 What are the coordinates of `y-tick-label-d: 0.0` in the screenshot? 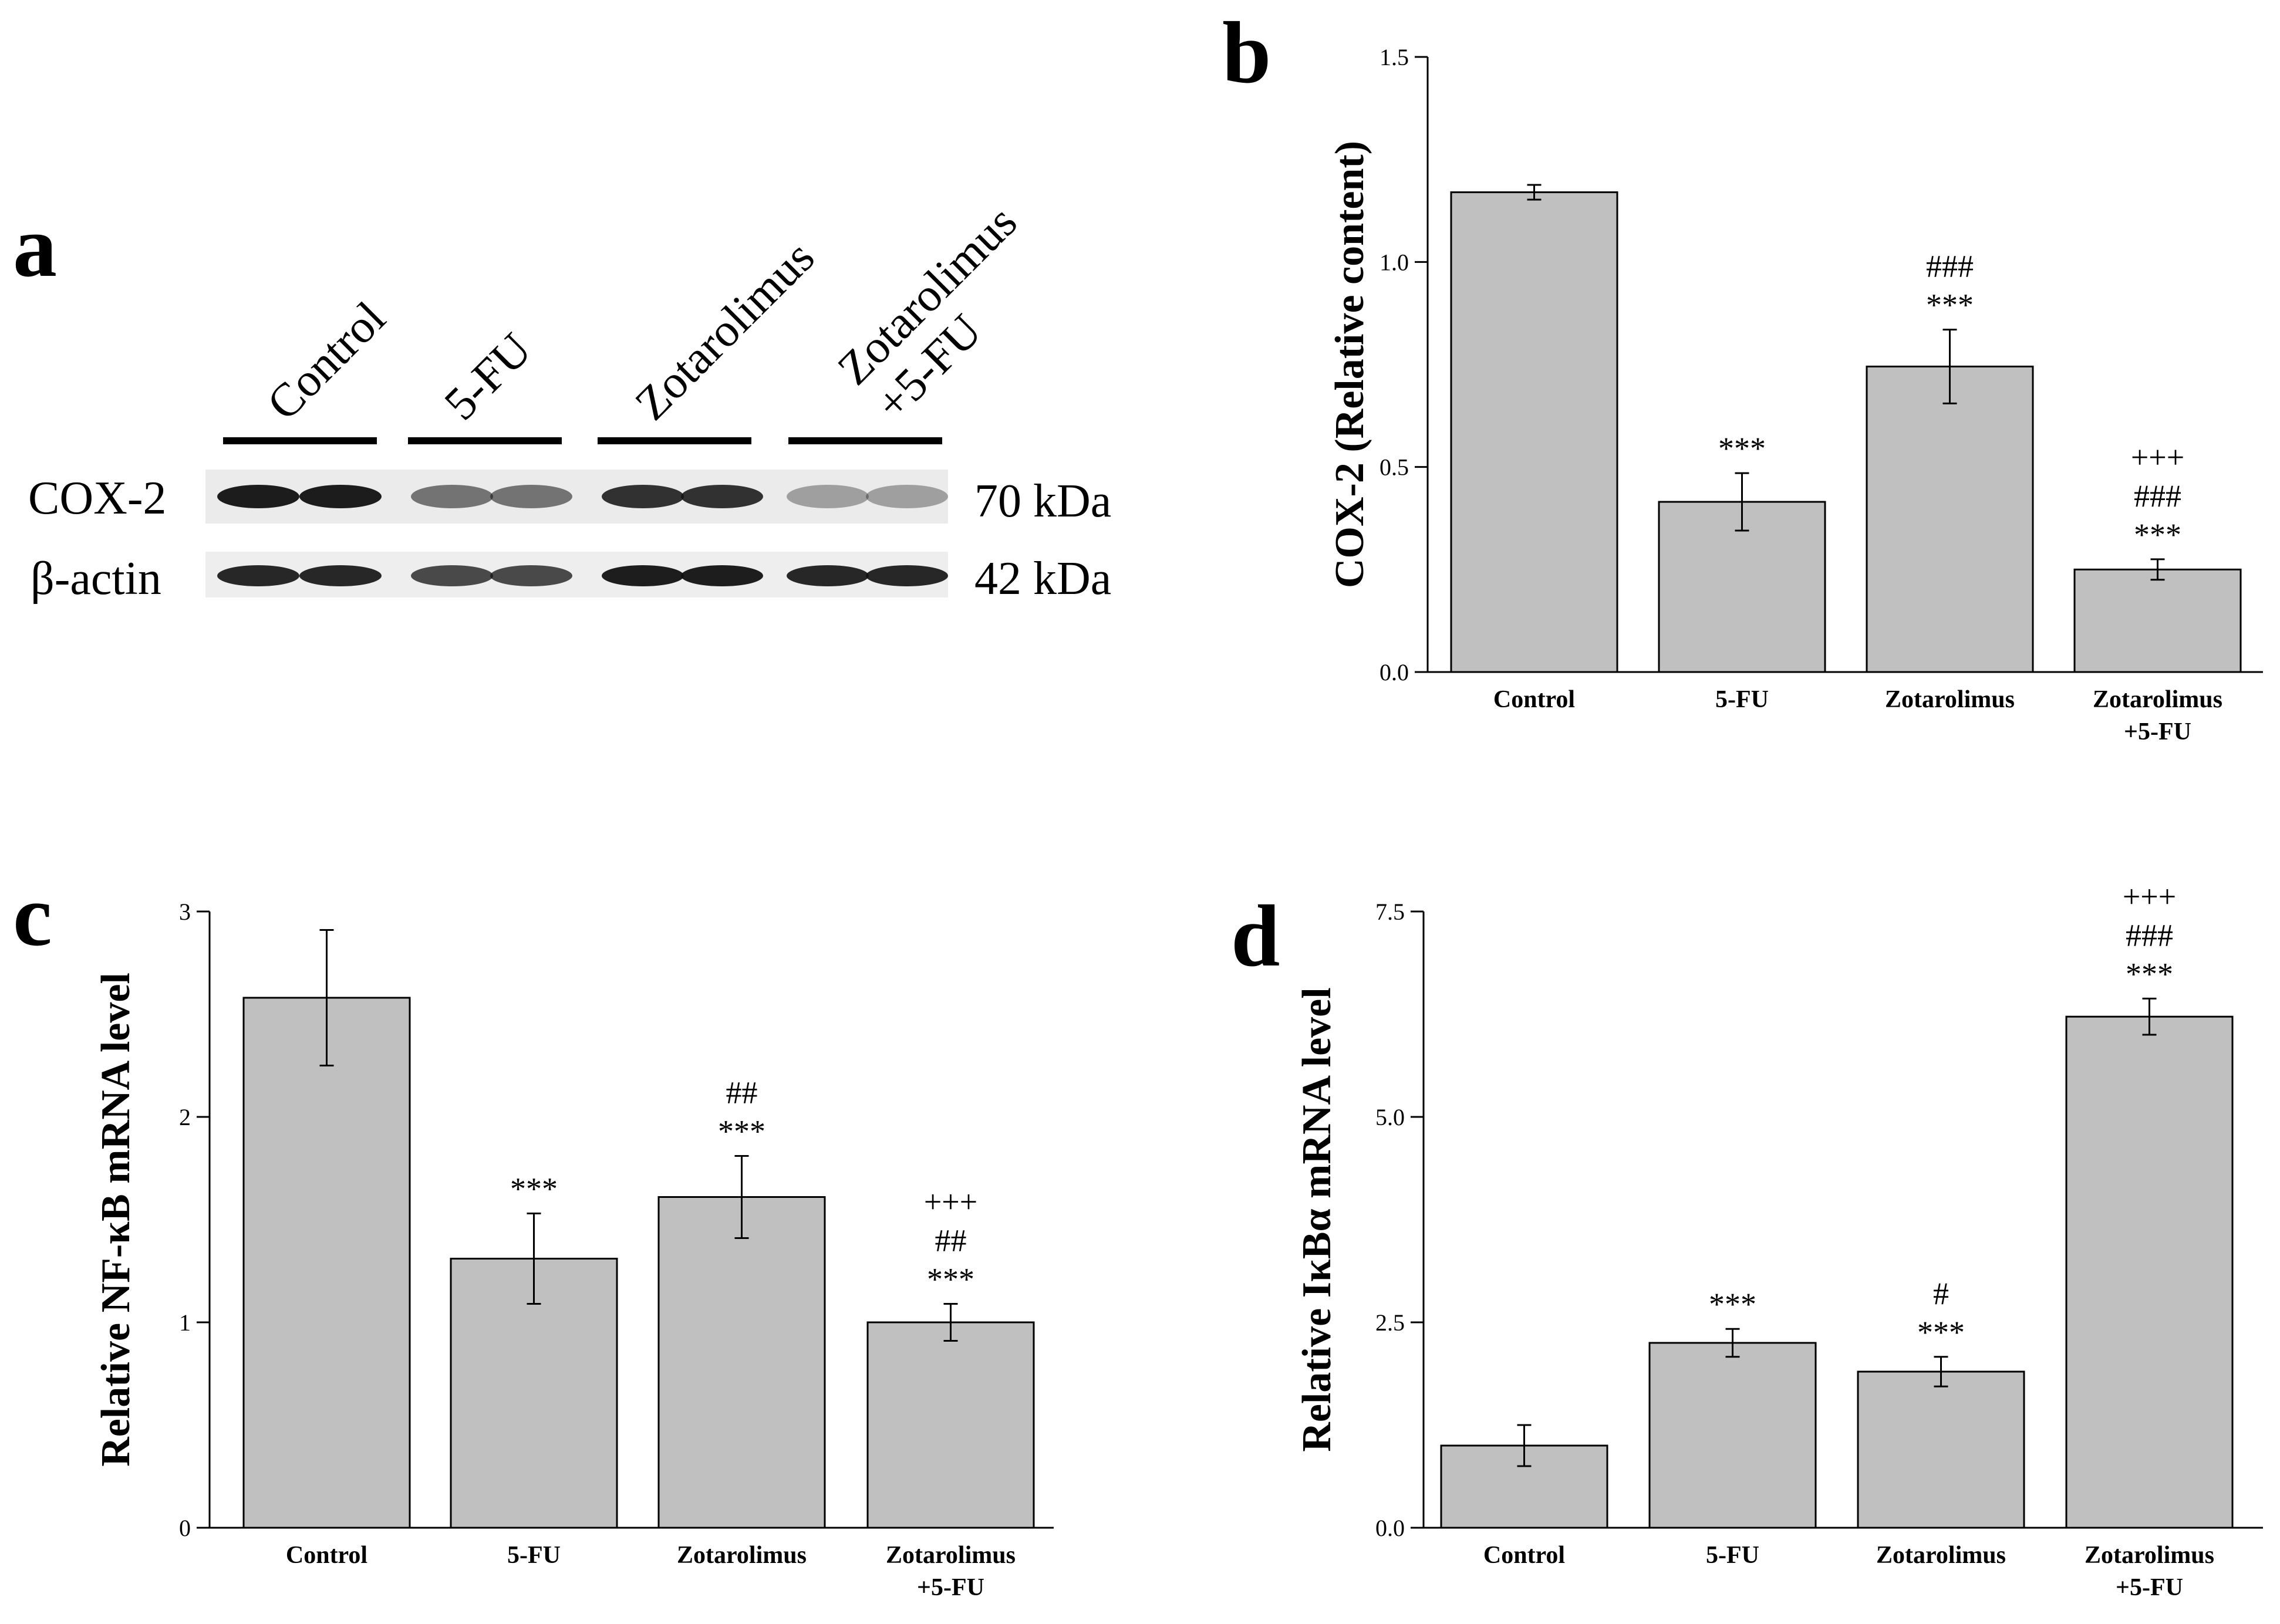 It's located at (1390, 1528).